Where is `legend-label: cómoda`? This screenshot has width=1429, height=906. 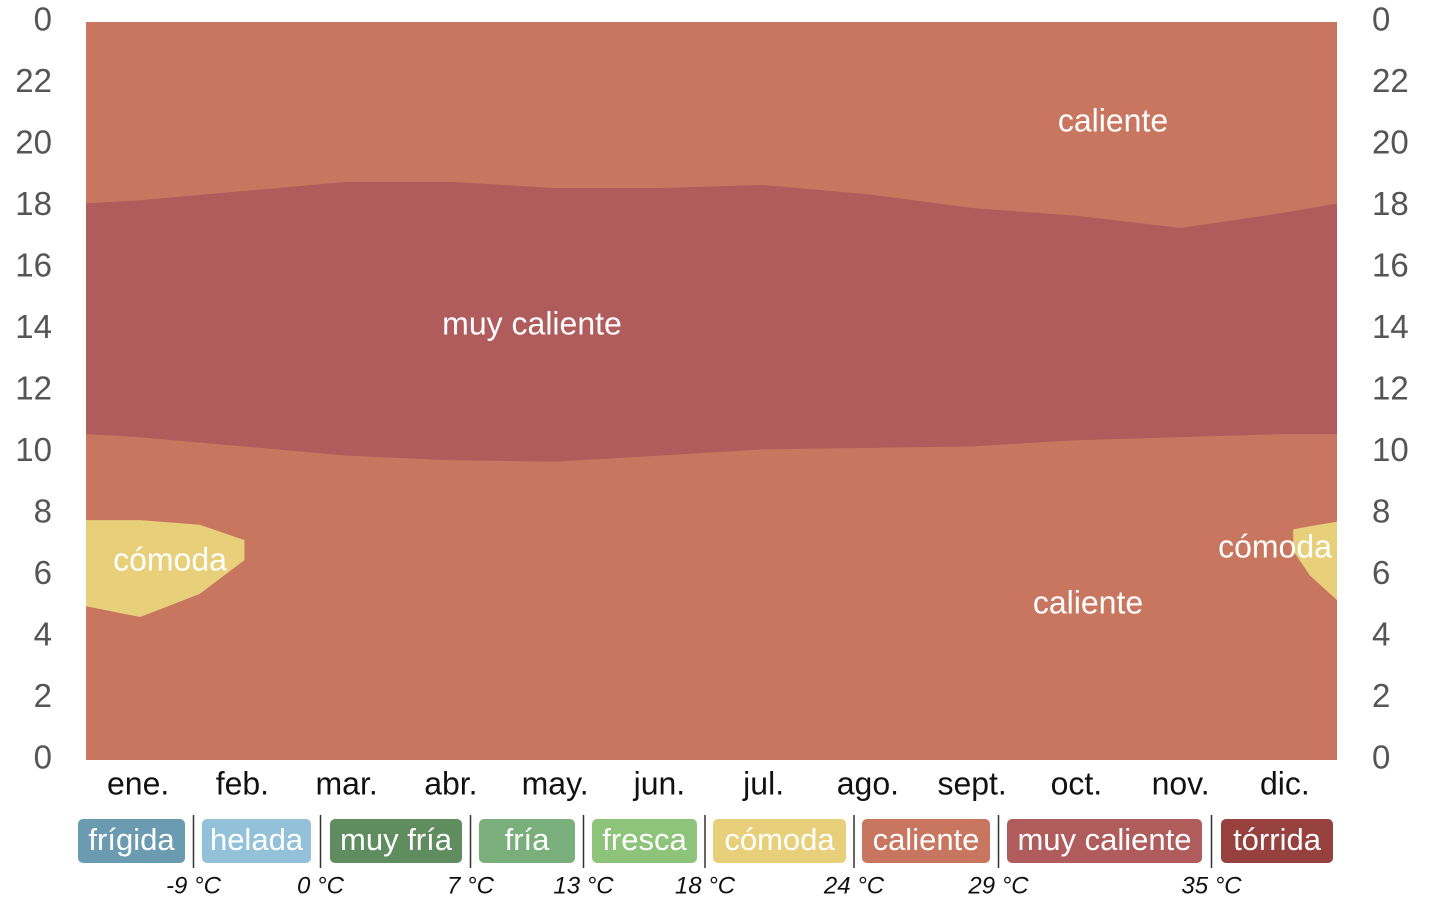 legend-label: cómoda is located at coordinates (779, 839).